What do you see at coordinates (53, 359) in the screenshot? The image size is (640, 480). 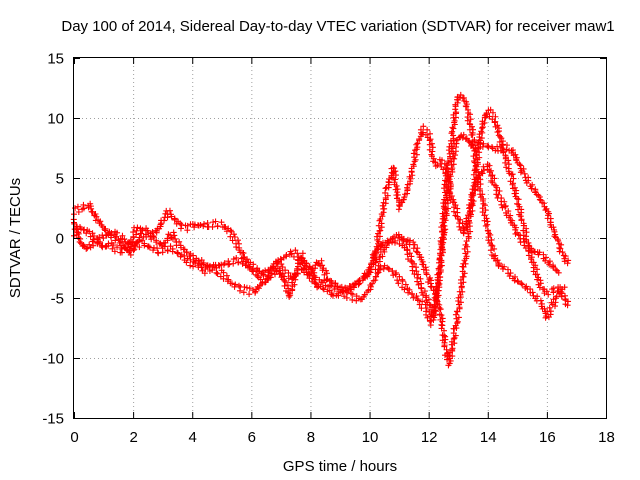 I see `y-tick-label: -10` at bounding box center [53, 359].